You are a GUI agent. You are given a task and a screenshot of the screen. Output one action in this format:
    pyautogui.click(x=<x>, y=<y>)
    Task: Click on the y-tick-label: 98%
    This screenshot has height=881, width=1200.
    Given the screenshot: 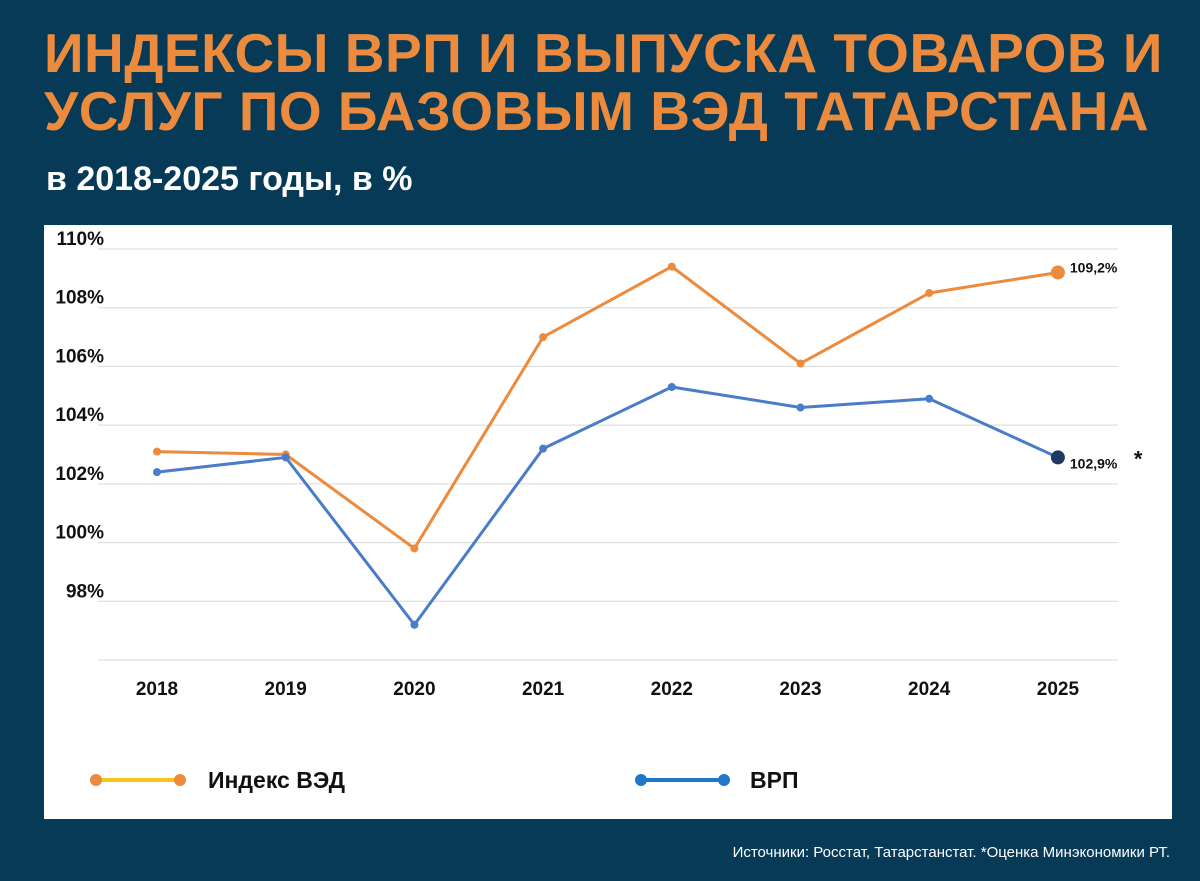 What is the action you would take?
    pyautogui.click(x=85, y=591)
    